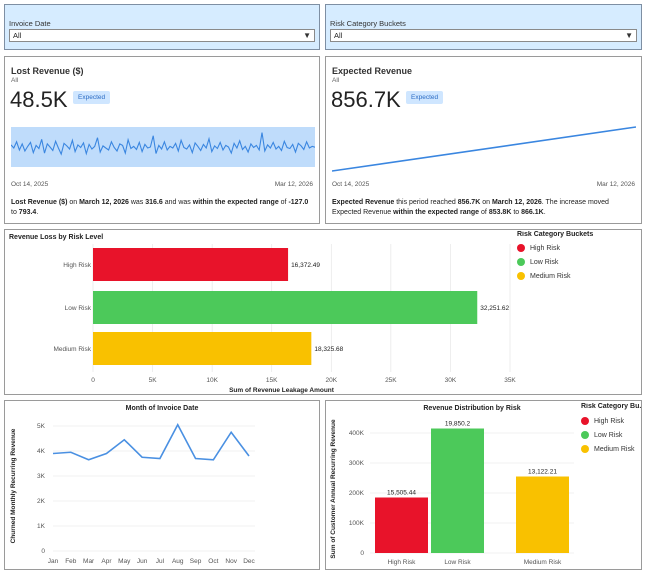 This screenshot has width=646, height=573. What do you see at coordinates (153, 380) in the screenshot?
I see `x-tick-label: 5K` at bounding box center [153, 380].